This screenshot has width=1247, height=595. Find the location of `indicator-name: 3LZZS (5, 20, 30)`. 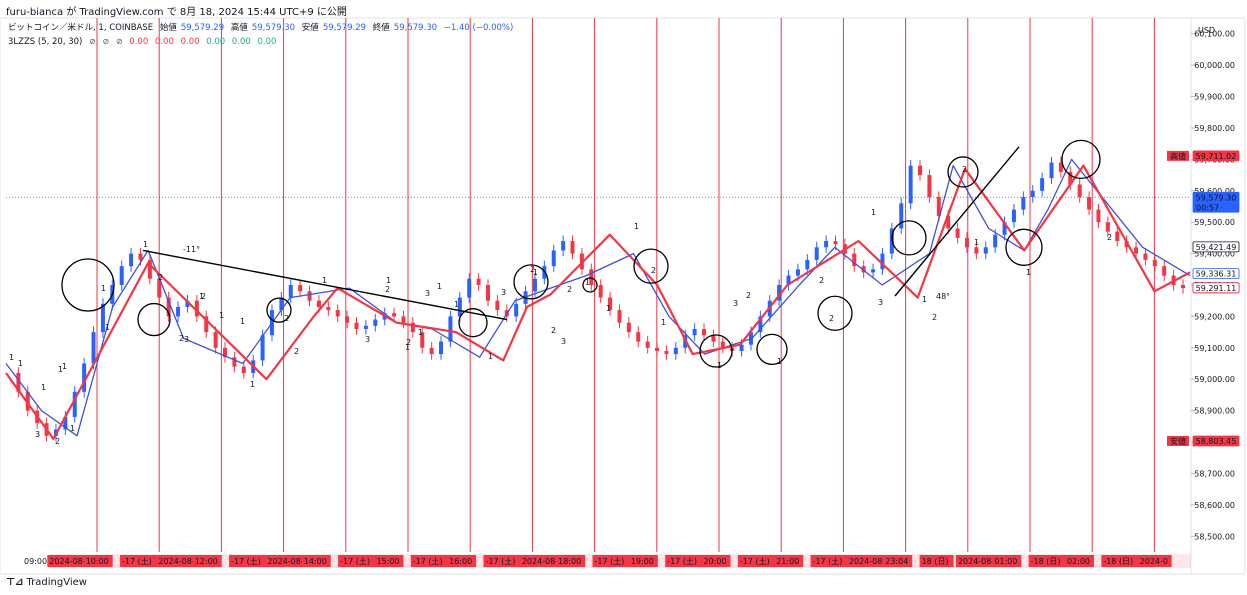

indicator-name: 3LZZS (5, 20, 30) is located at coordinates (45, 42).